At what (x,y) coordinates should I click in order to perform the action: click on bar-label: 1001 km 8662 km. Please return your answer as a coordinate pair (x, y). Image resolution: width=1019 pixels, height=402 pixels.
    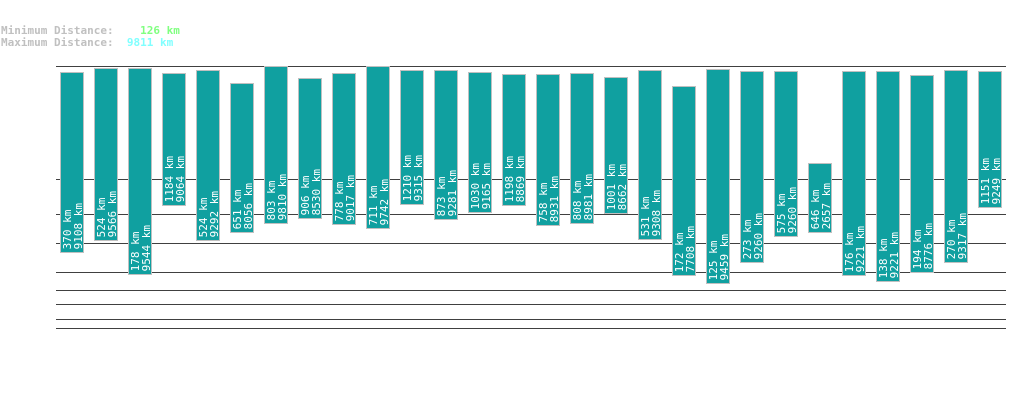
    Looking at the image, I should click on (617, 186).